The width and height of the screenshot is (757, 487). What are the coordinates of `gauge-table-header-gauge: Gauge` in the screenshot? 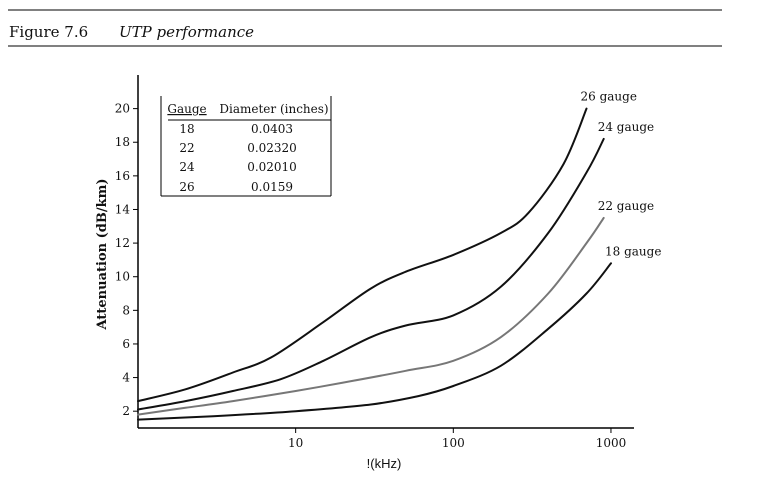 It's located at (186, 109).